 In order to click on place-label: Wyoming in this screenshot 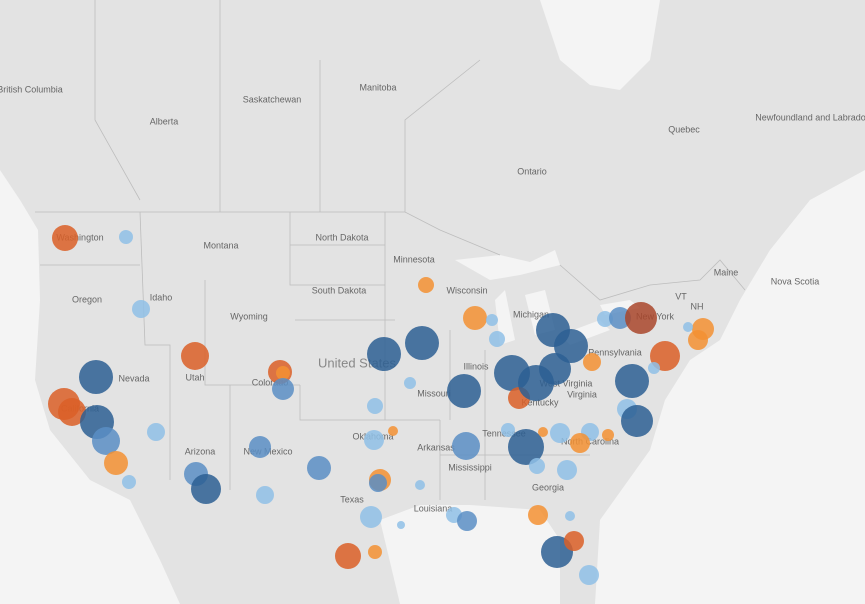, I will do `click(248, 316)`.